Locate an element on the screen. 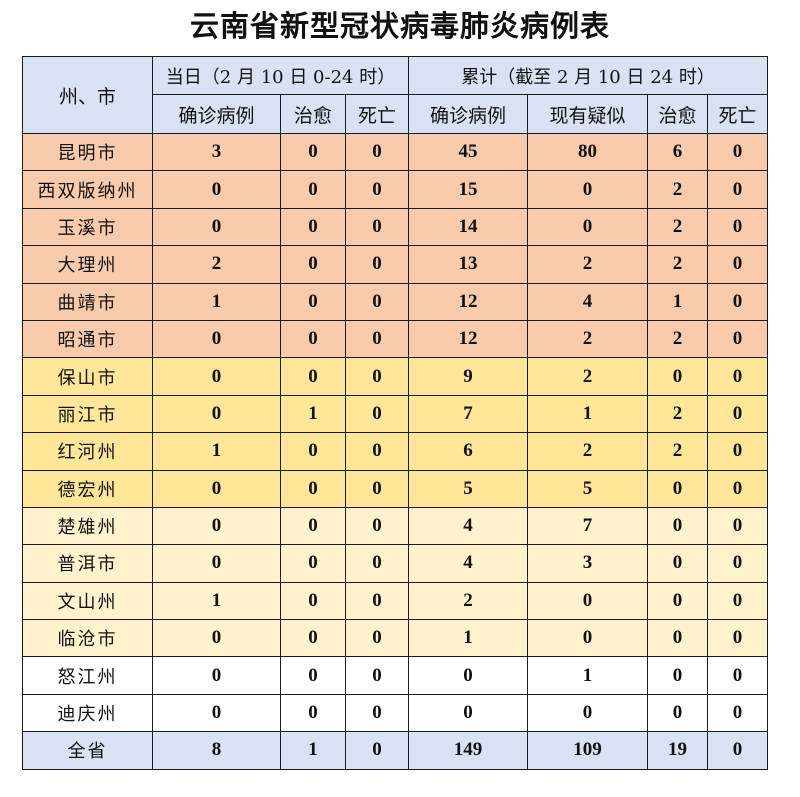  cum-confirmed-cell: 0 is located at coordinates (468, 713).